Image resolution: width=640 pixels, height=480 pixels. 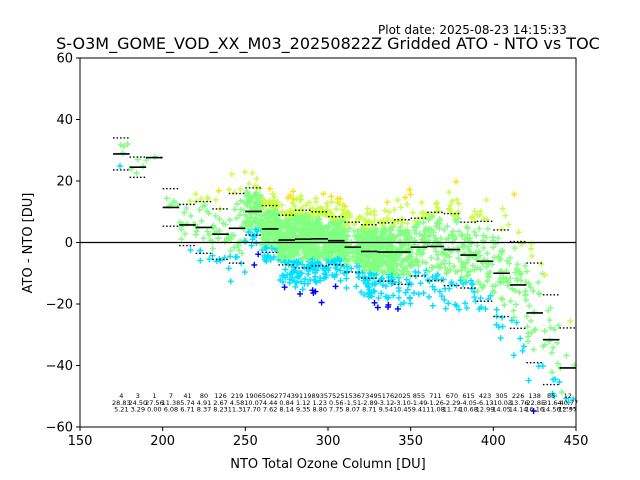 What do you see at coordinates (270, 396) in the screenshot?
I see `bin-count-label: 5062` at bounding box center [270, 396].